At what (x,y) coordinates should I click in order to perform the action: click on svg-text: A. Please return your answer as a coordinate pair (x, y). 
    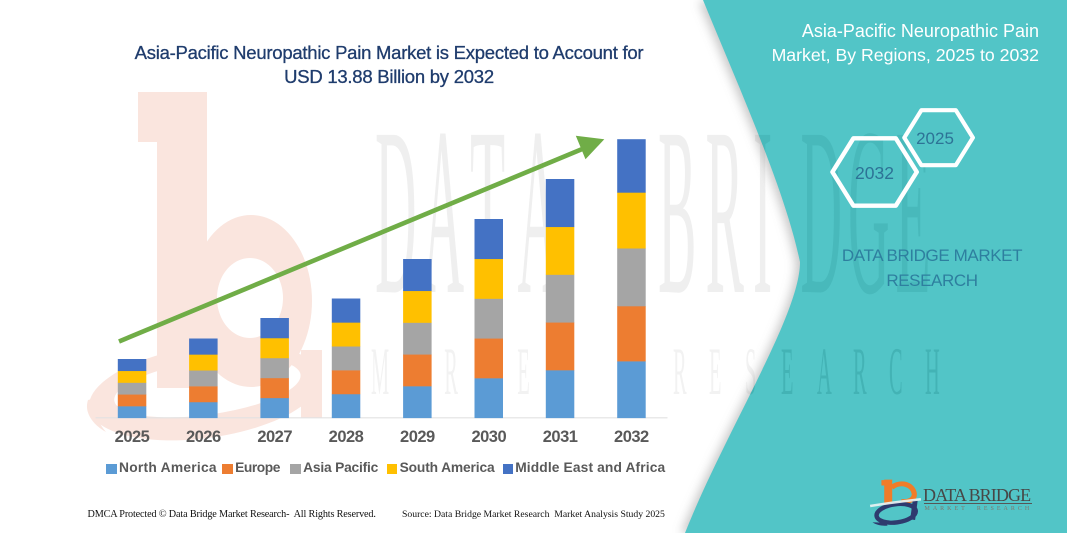
    Looking at the image, I should click on (824, 371).